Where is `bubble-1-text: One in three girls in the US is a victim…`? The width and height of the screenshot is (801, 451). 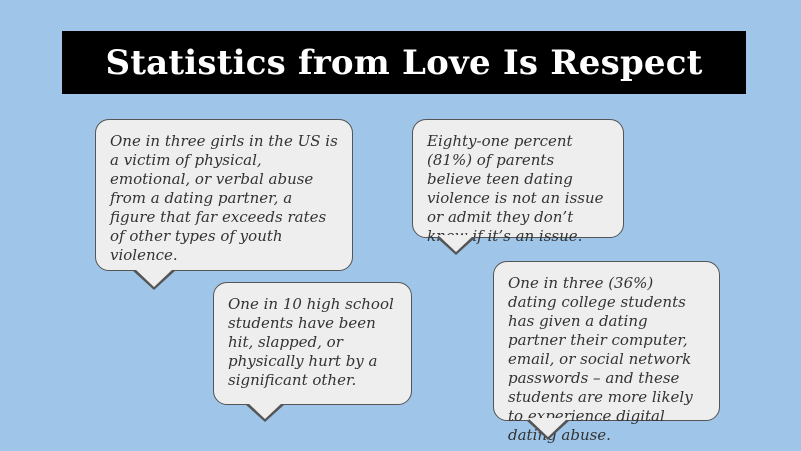
bubble-1-text: One in three girls in the US is a victim… is located at coordinates (224, 198).